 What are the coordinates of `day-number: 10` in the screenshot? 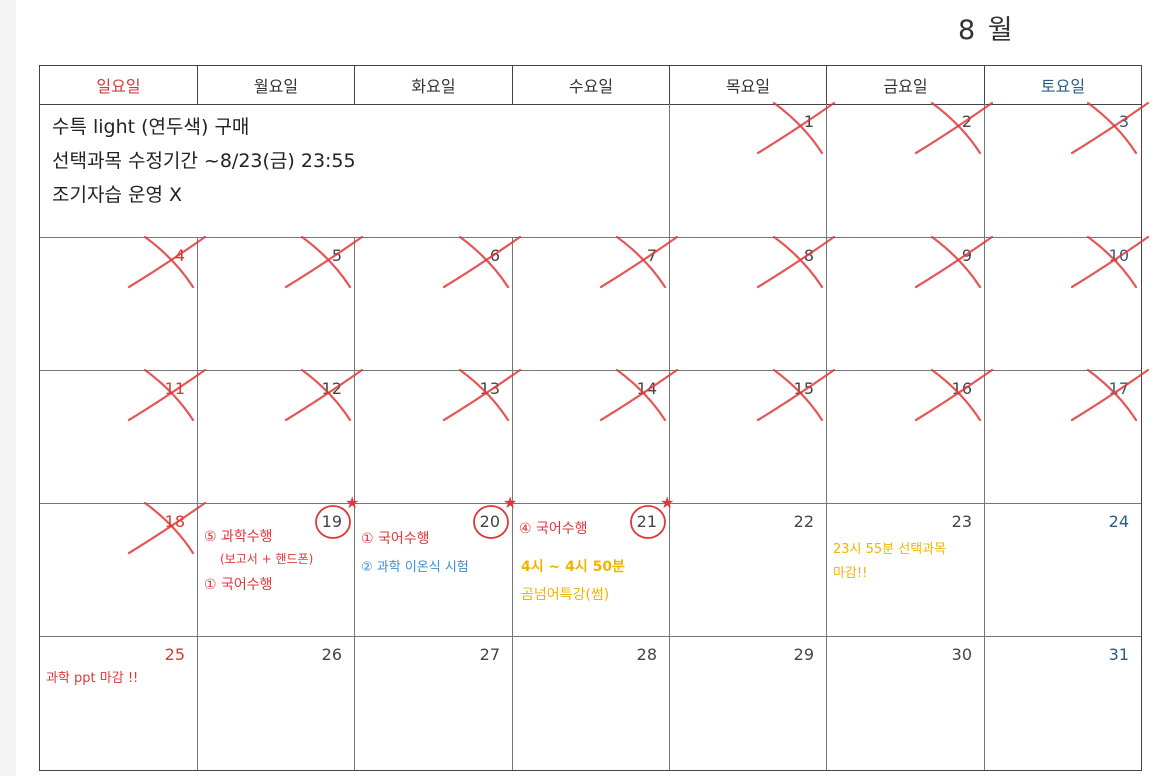 It's located at (1118, 255).